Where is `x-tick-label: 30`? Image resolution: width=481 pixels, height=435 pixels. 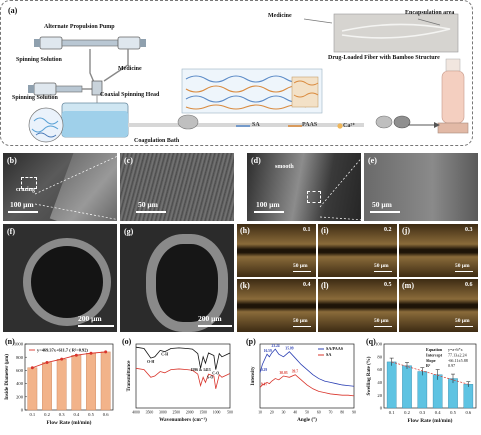
x-tick-label: 30 is located at coordinates (284, 413).